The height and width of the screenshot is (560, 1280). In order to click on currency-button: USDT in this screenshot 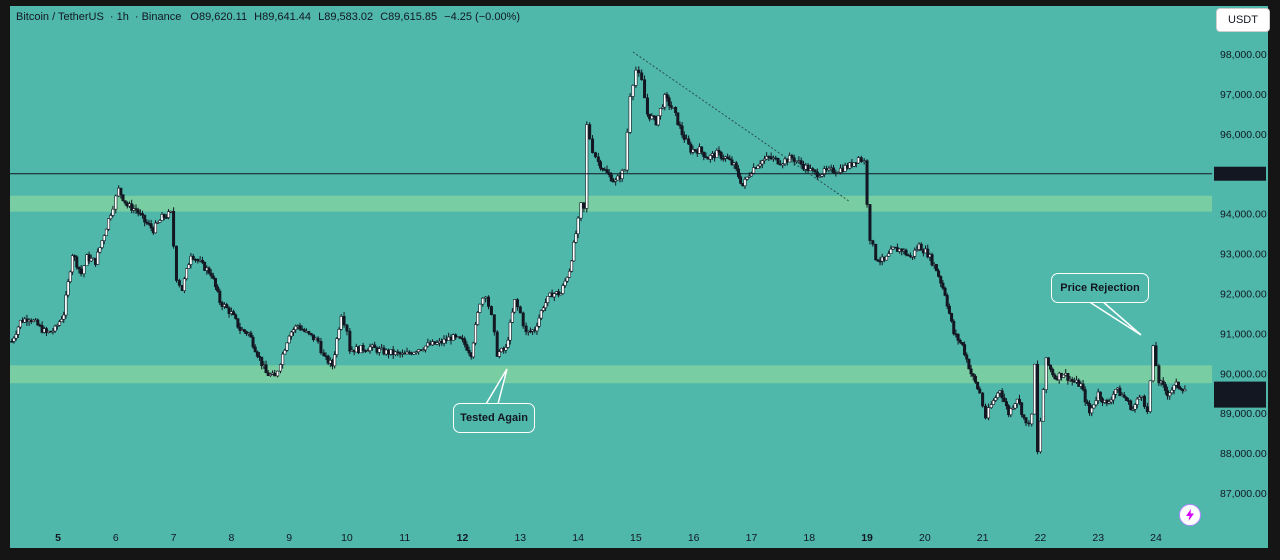, I will do `click(1243, 20)`.